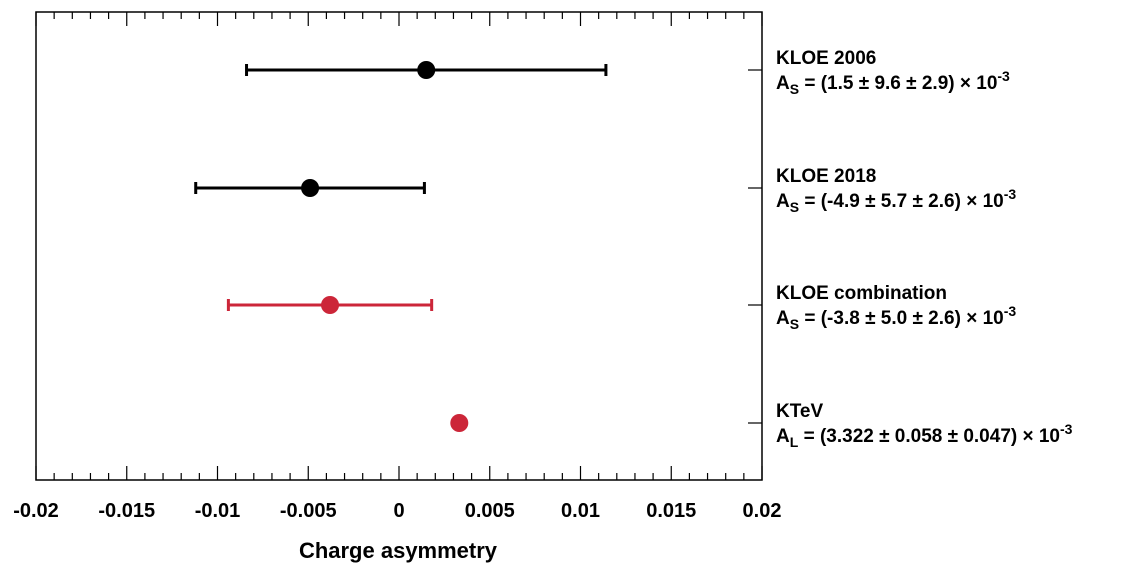 The width and height of the screenshot is (1148, 563). Describe the element at coordinates (898, 83) in the screenshot. I see `value-text: = (1.5 ± 9.6 ± 2.9) × 10` at that location.